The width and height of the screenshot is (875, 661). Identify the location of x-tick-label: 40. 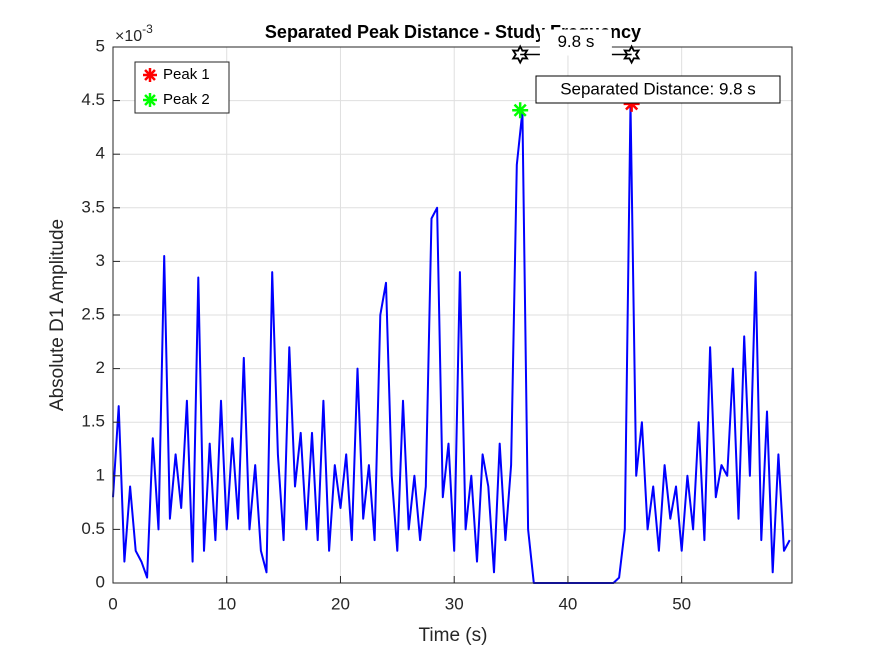
(567, 603).